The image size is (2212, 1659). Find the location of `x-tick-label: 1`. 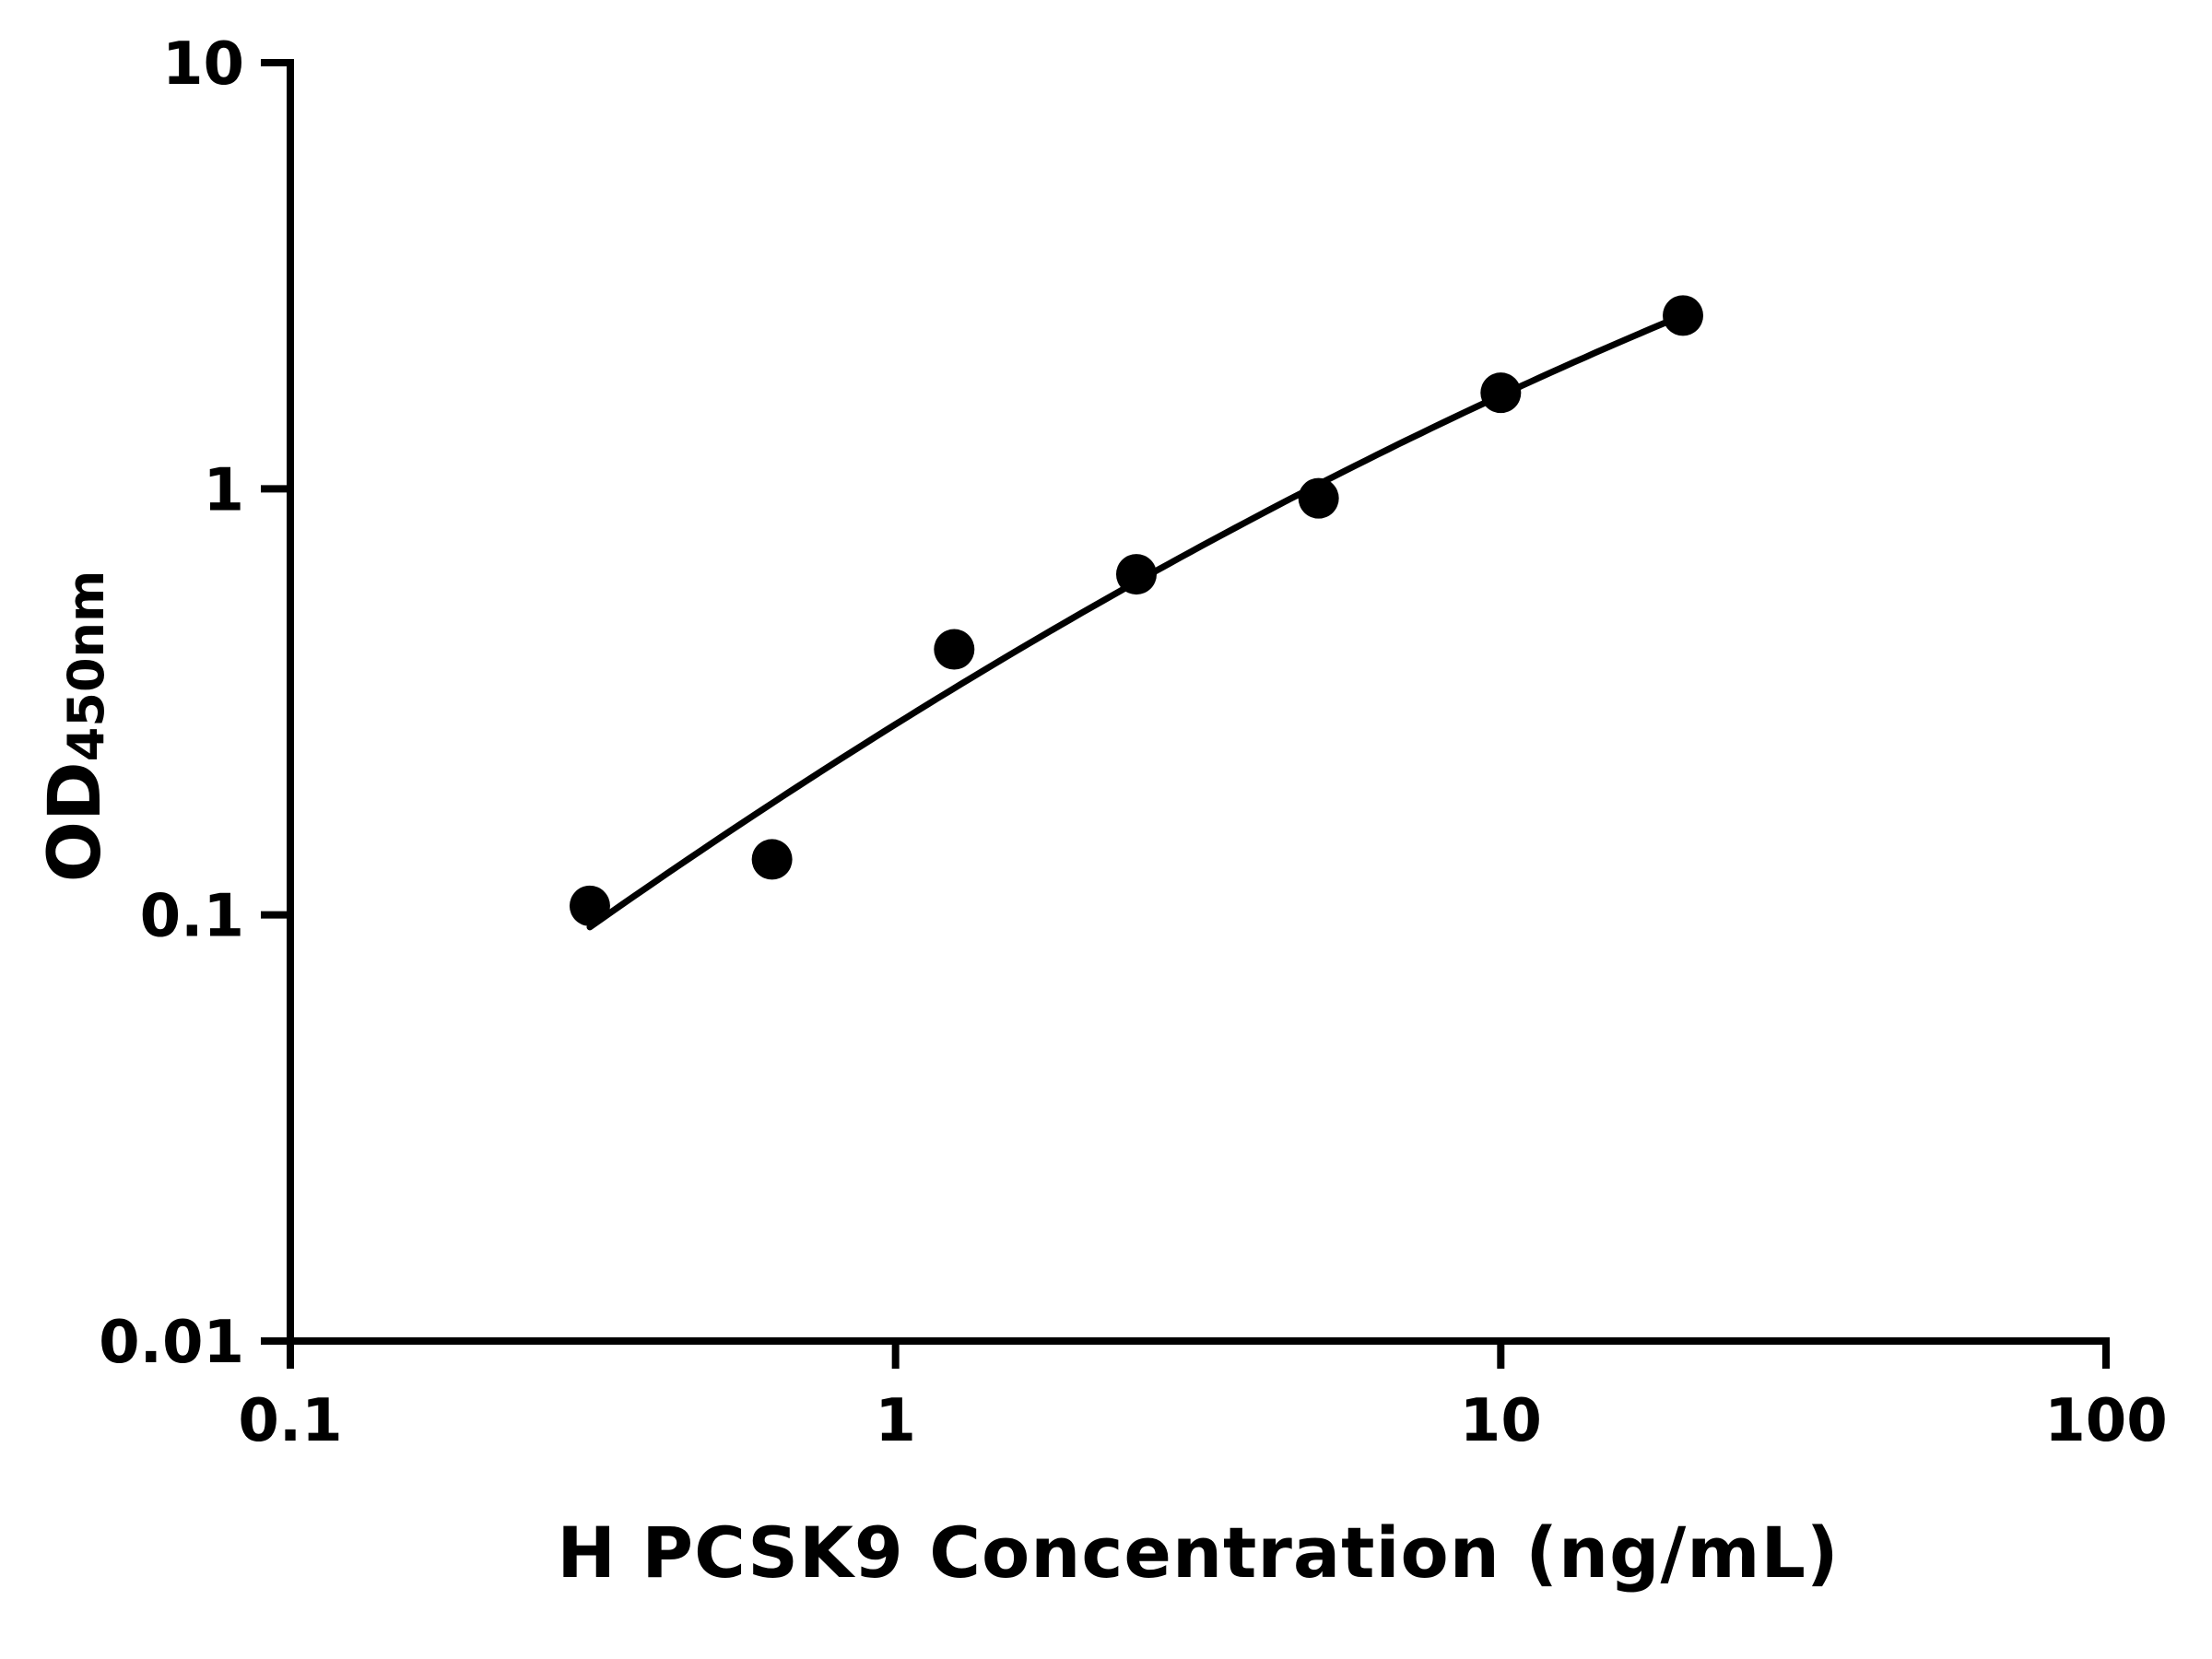

x-tick-label: 1 is located at coordinates (895, 1421).